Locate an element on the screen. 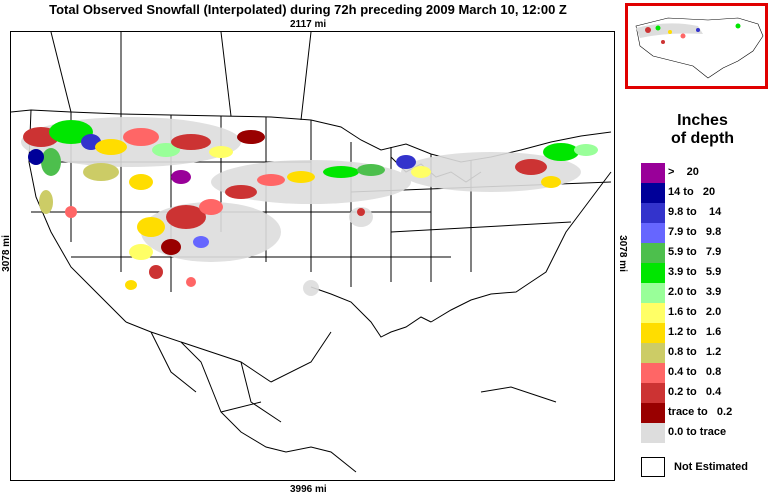 The height and width of the screenshot is (497, 774). legend-label: > 20 is located at coordinates (683, 172).